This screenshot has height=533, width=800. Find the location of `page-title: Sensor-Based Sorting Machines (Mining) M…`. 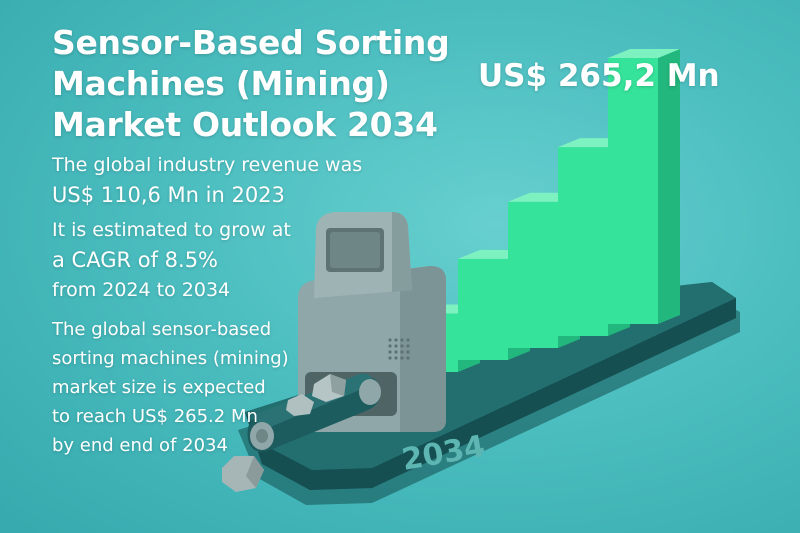

page-title: Sensor-Based Sorting Machines (Mining) M… is located at coordinates (251, 83).